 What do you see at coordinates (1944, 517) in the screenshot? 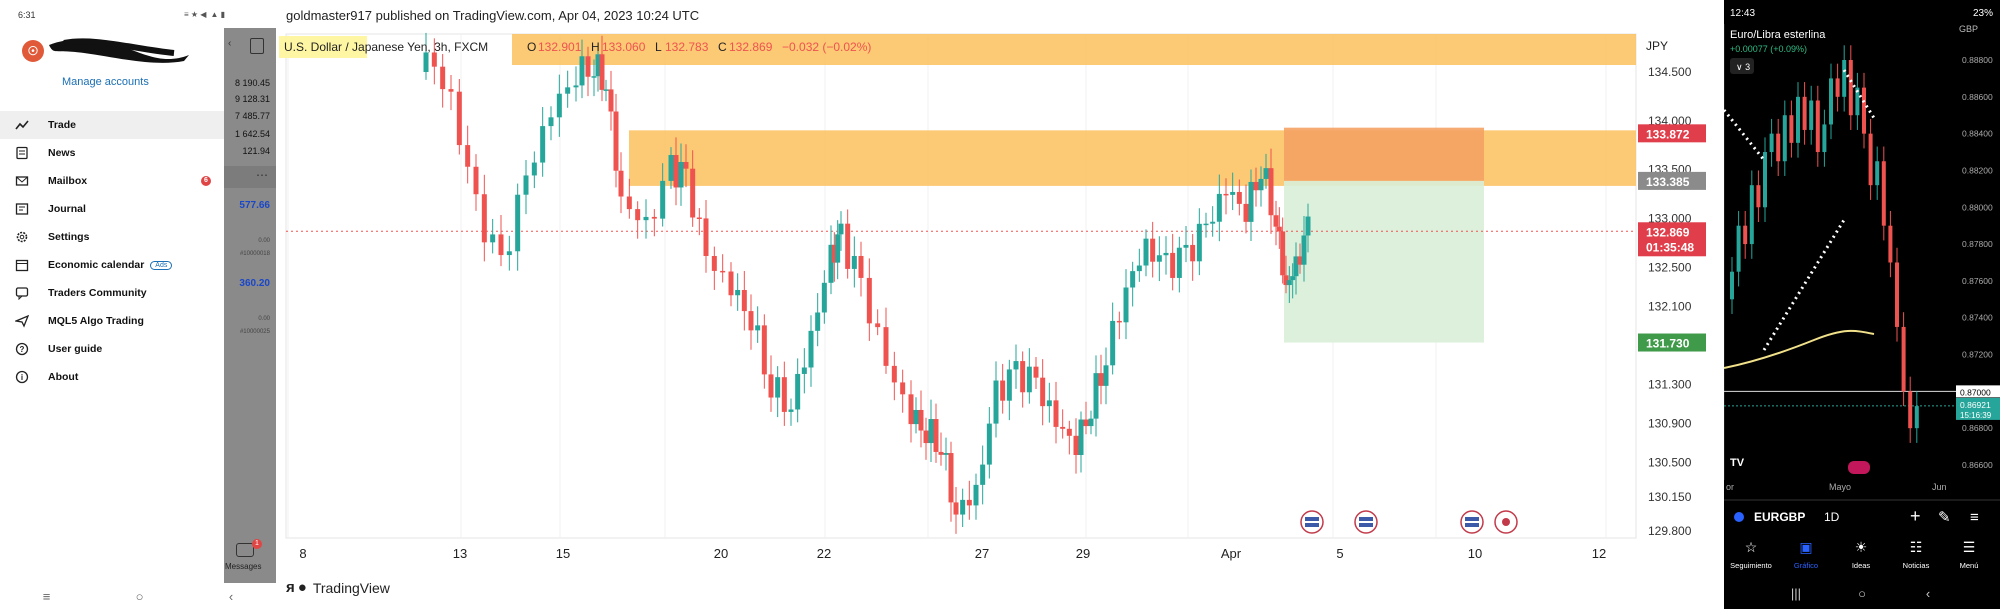
I see `draw-pencil-icon: ✎` at bounding box center [1944, 517].